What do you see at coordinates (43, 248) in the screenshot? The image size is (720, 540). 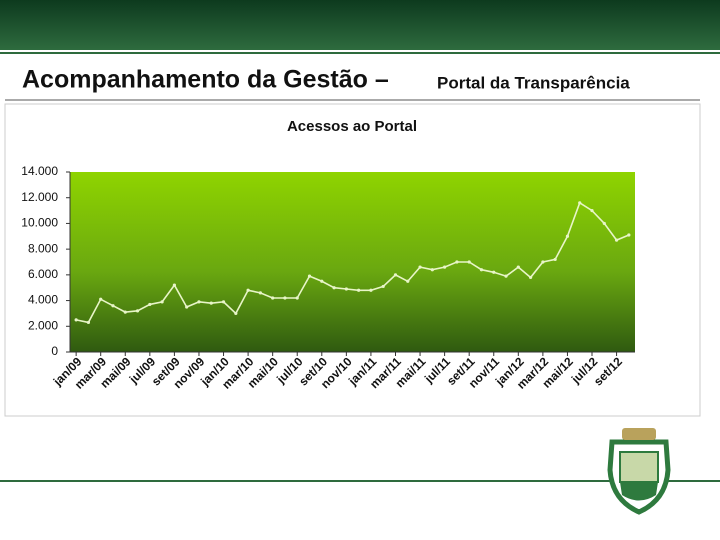 I see `y-tick-label: 8.000` at bounding box center [43, 248].